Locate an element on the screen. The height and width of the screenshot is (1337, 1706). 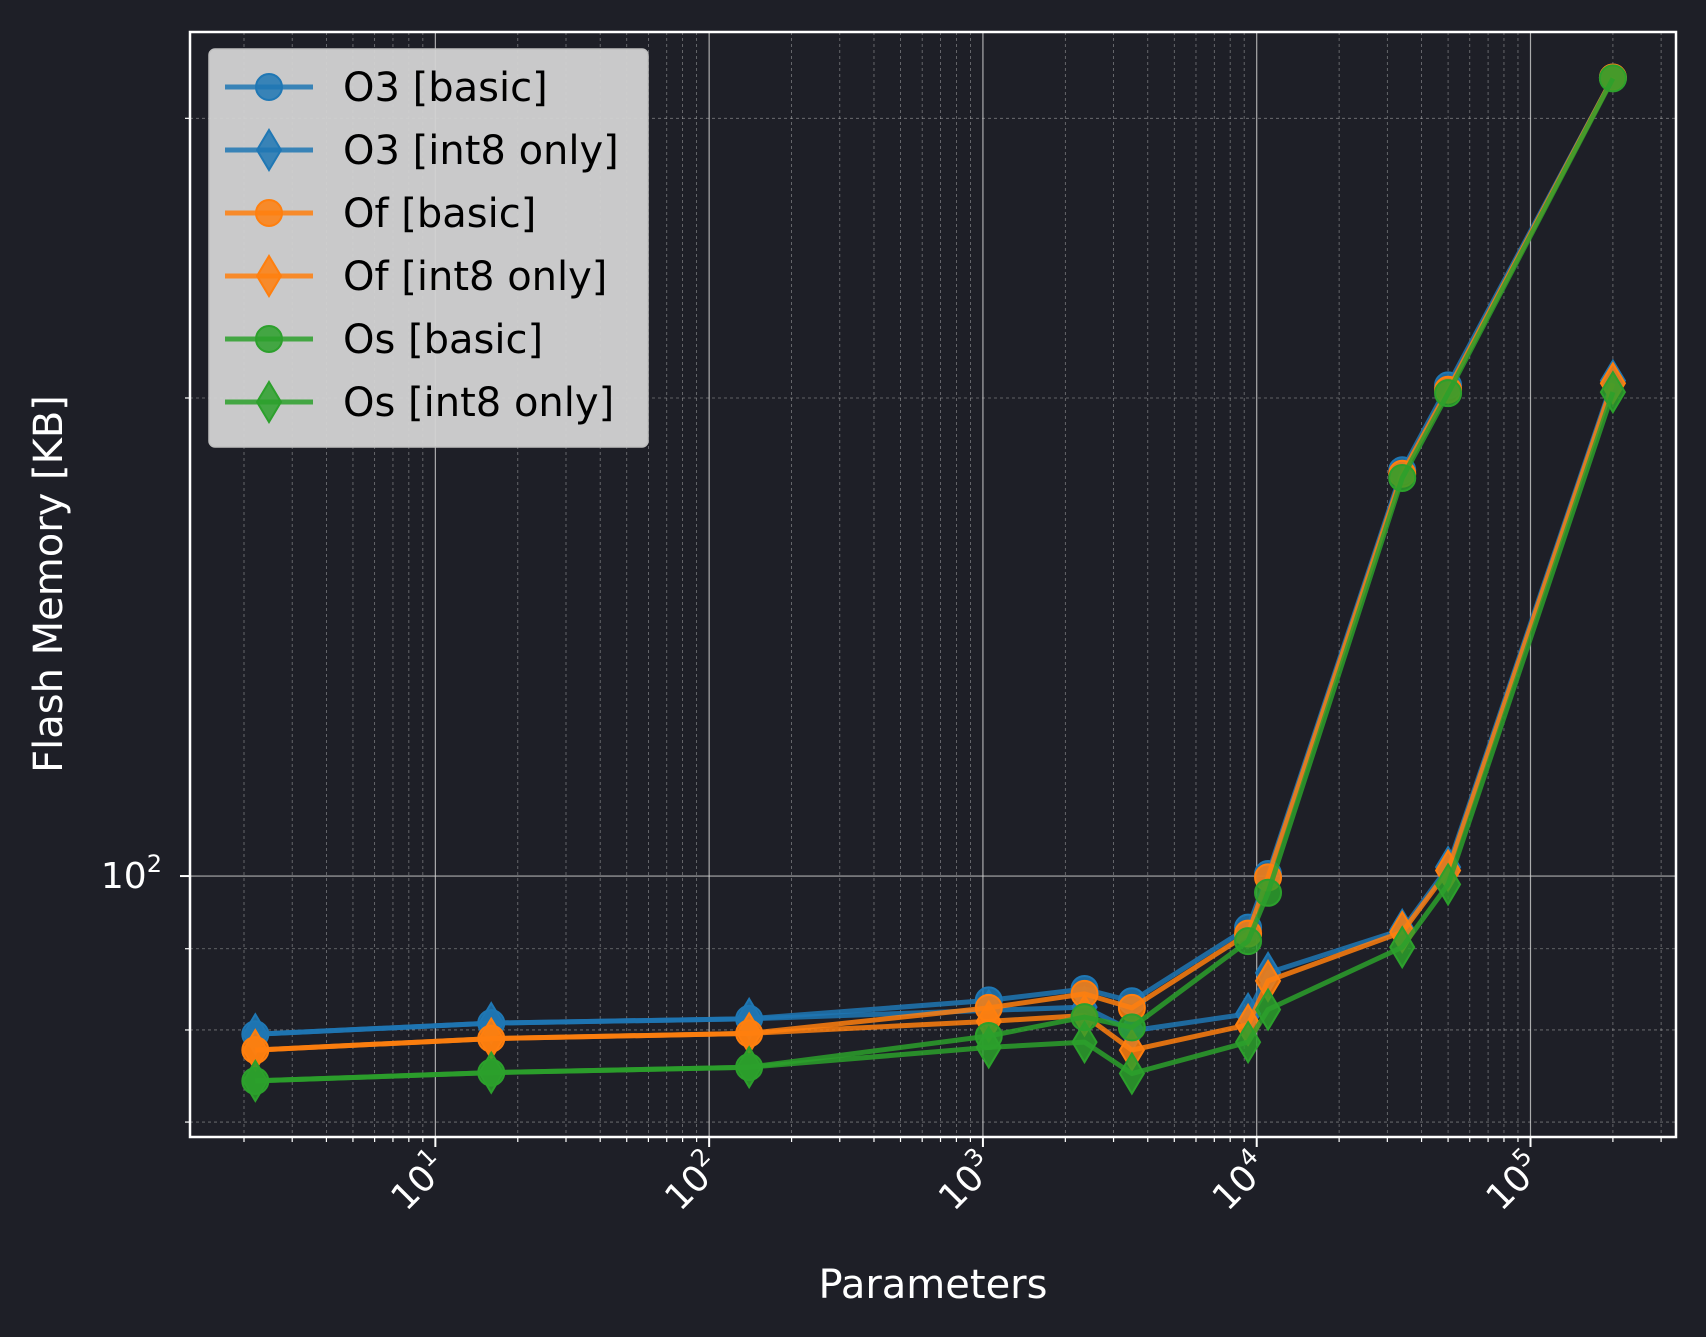
y-tick-label: 102 is located at coordinates (131, 873).